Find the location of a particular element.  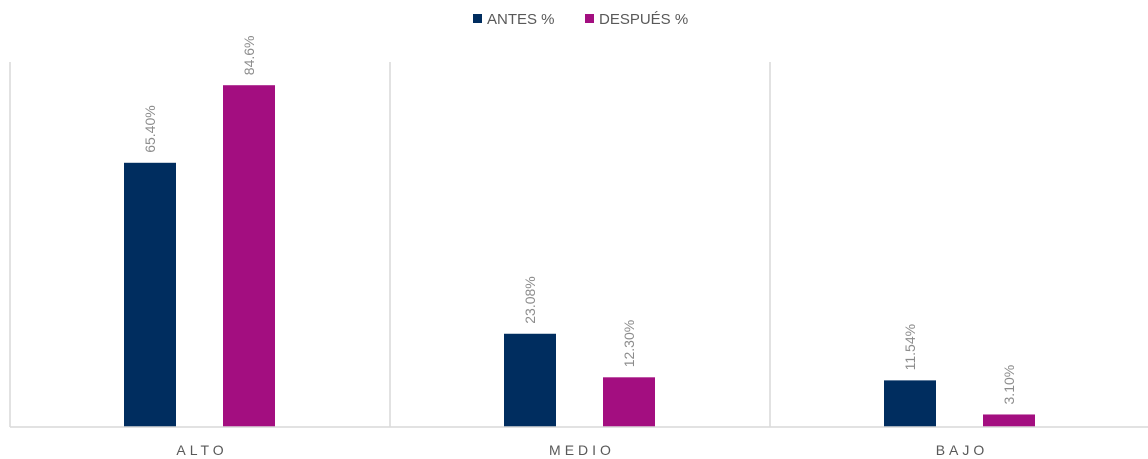

bar-antes-bajo is located at coordinates (910, 403).